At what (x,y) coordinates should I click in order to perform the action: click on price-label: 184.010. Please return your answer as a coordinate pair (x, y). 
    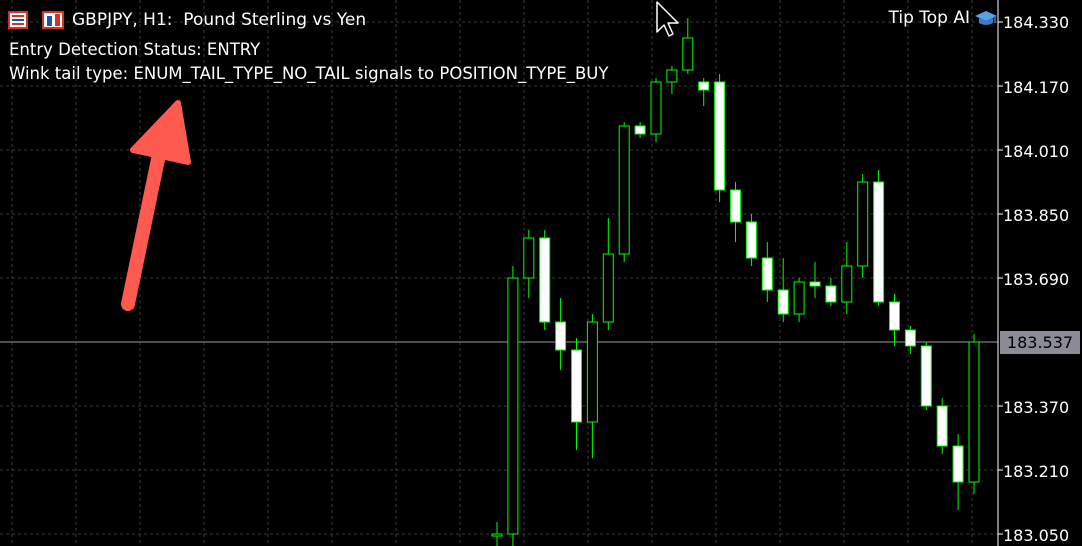
    Looking at the image, I should click on (1036, 151).